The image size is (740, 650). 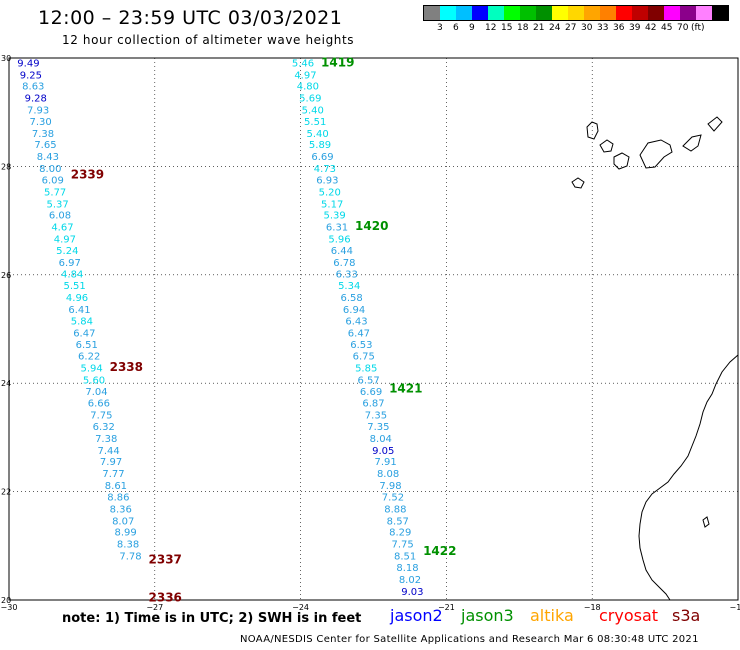 What do you see at coordinates (398, 521) in the screenshot?
I see `wave-height-label: 8.57` at bounding box center [398, 521].